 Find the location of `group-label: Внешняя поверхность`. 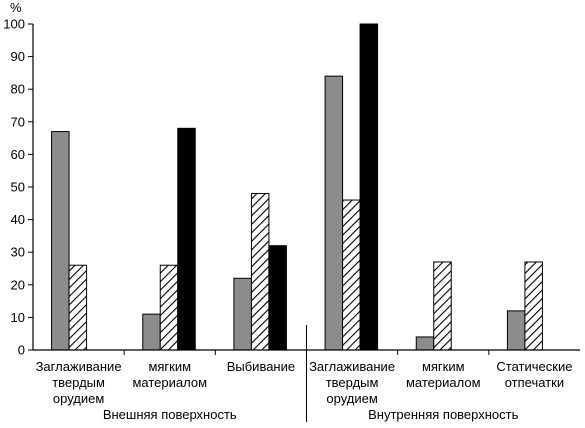

group-label: Внешняя поверхность is located at coordinates (170, 414).